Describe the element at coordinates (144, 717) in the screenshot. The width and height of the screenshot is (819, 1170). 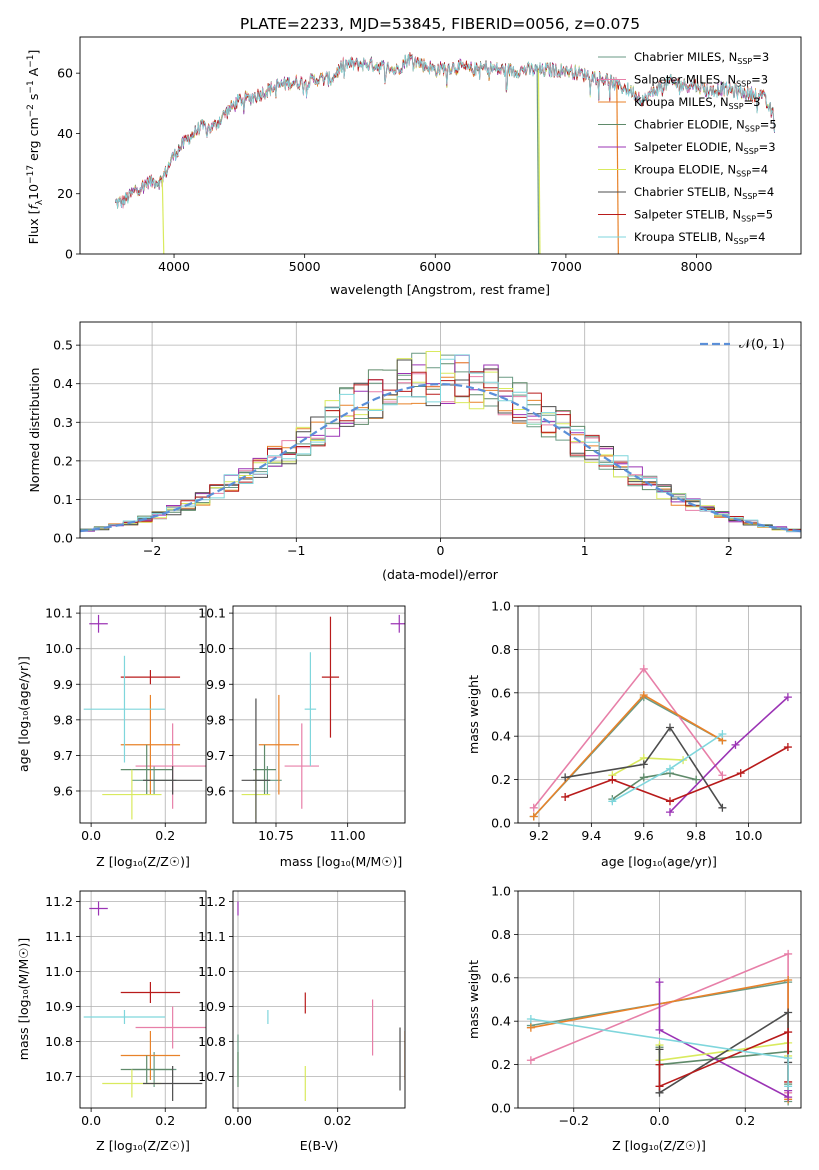
I see `errorbar-points` at that location.